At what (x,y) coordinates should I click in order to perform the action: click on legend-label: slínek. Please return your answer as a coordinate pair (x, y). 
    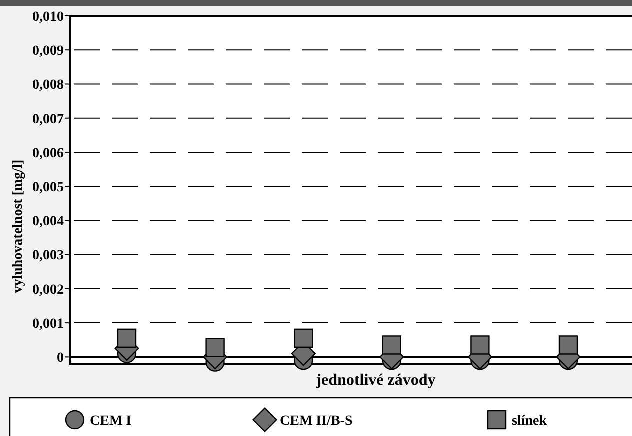
    Looking at the image, I should click on (530, 421).